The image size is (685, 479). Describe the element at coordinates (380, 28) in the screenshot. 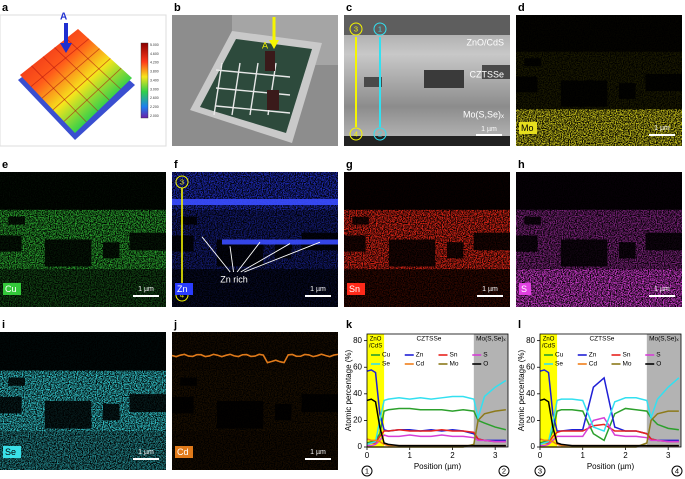

I see `marker-label: 1` at that location.